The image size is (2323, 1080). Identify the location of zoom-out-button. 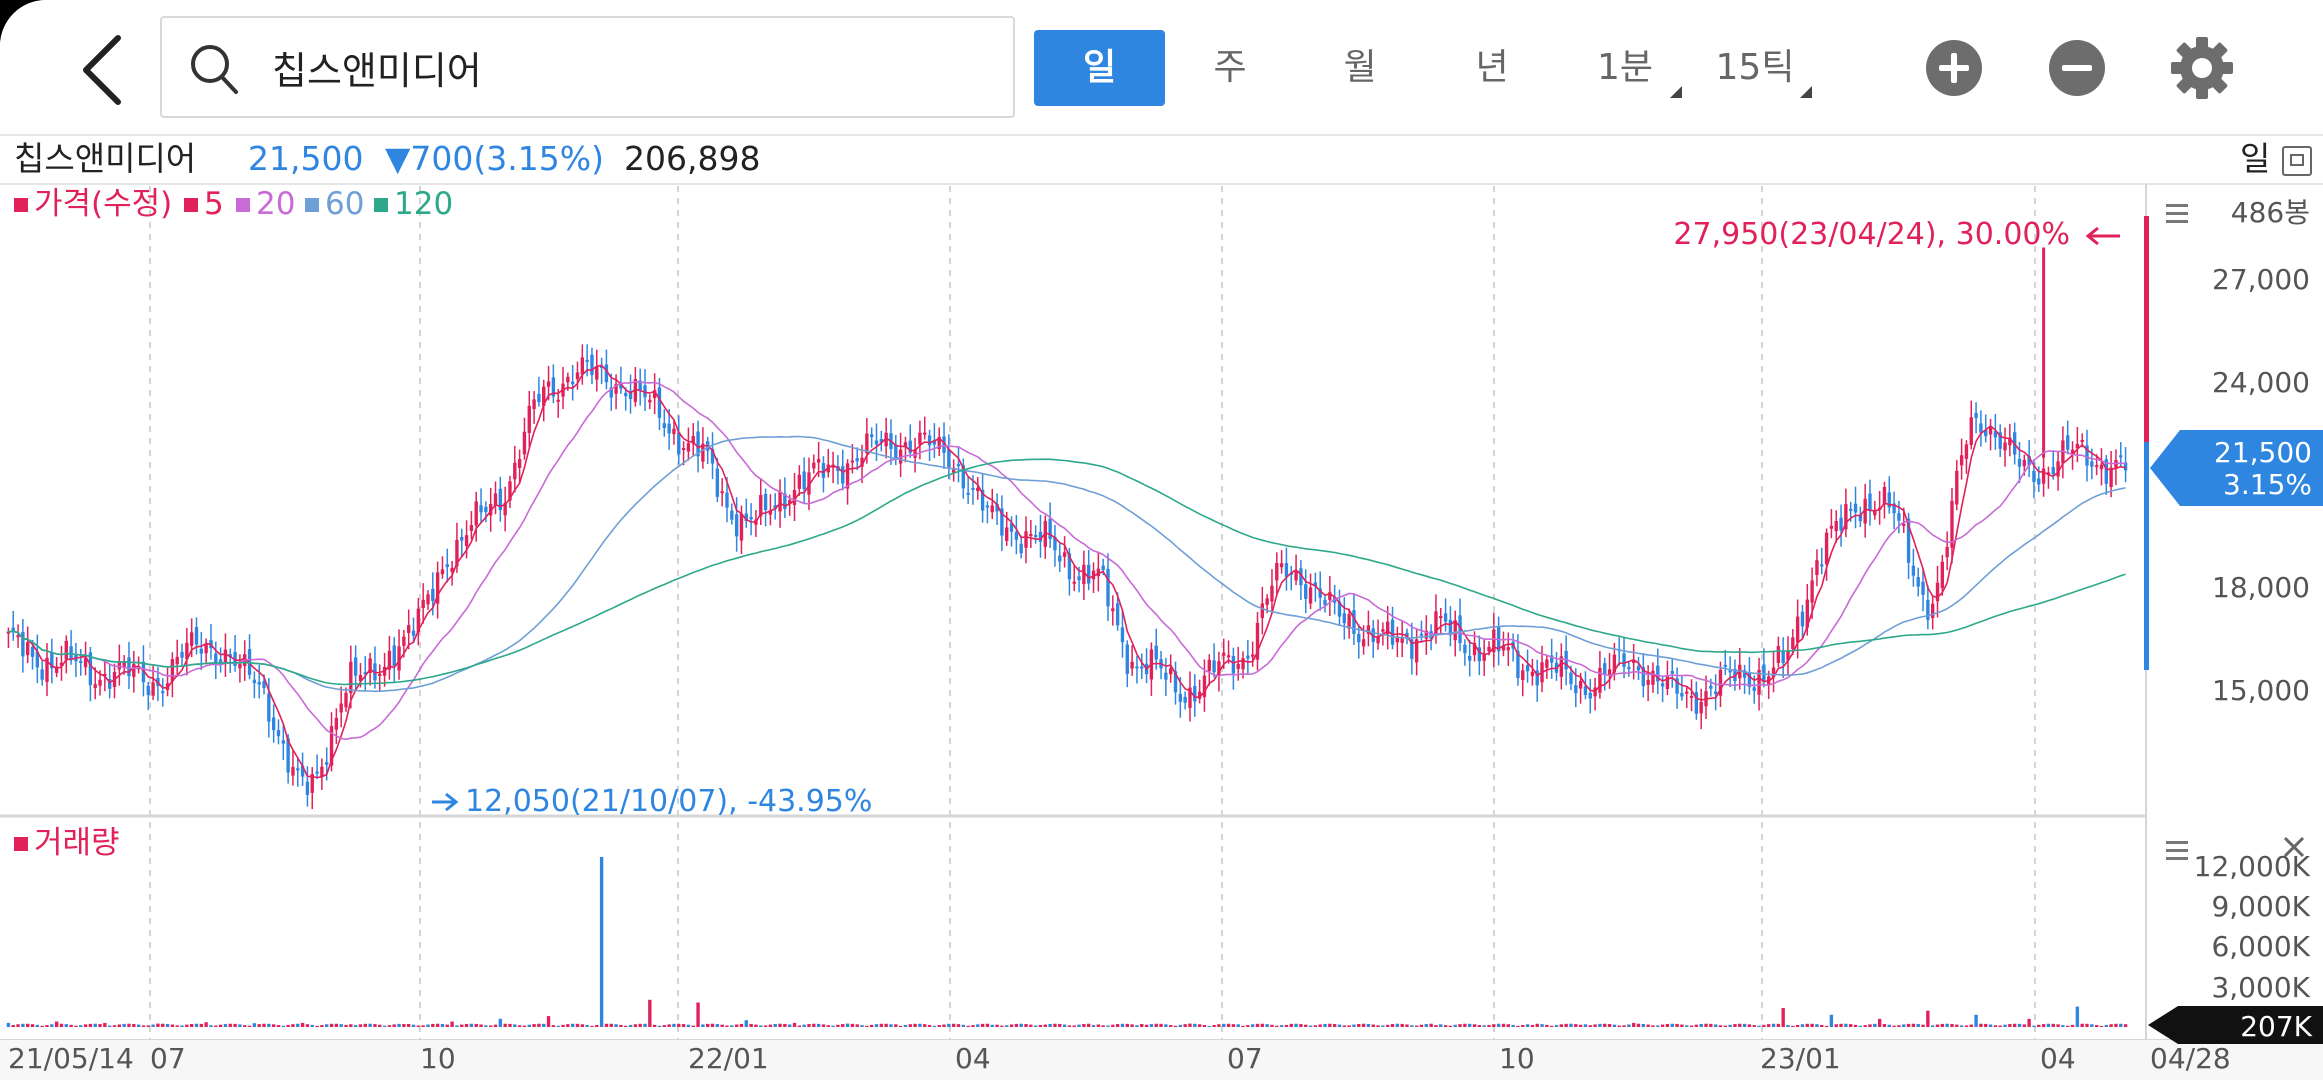
(2077, 68).